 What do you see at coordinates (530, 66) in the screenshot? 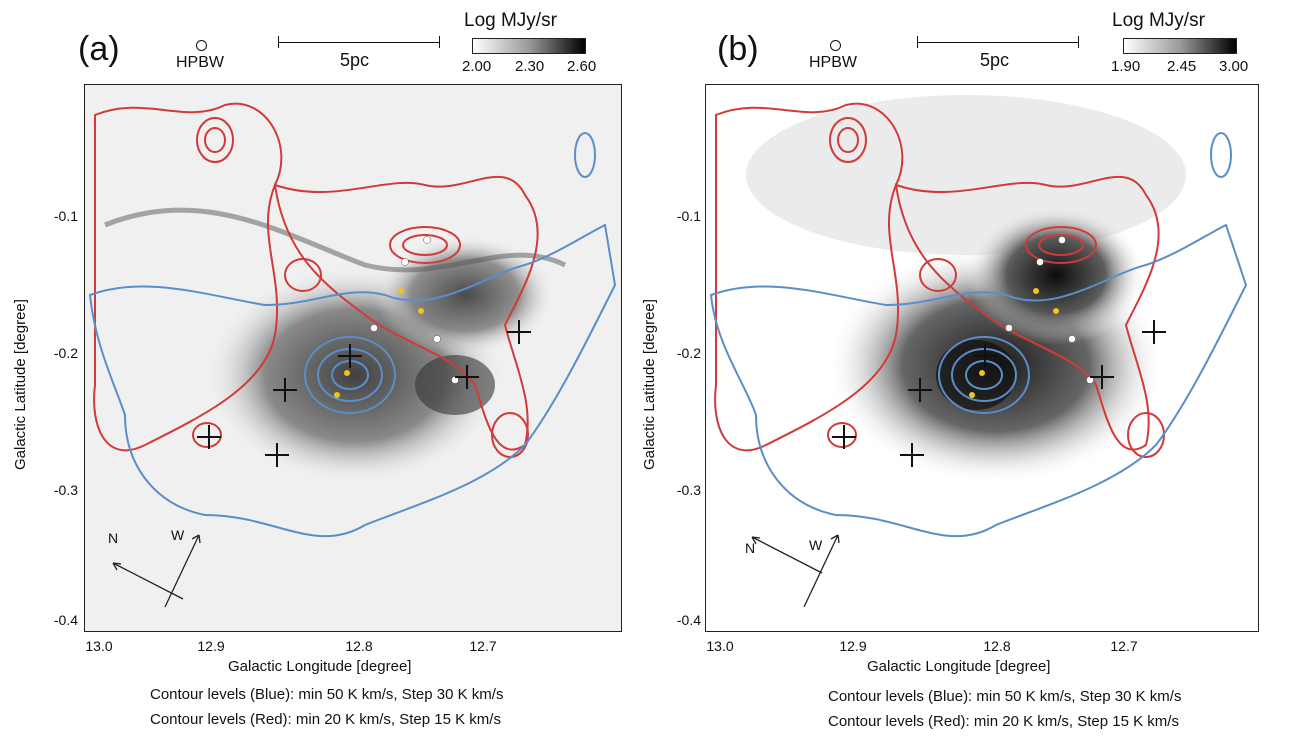
I see `colorbar-tick: 2.30` at bounding box center [530, 66].